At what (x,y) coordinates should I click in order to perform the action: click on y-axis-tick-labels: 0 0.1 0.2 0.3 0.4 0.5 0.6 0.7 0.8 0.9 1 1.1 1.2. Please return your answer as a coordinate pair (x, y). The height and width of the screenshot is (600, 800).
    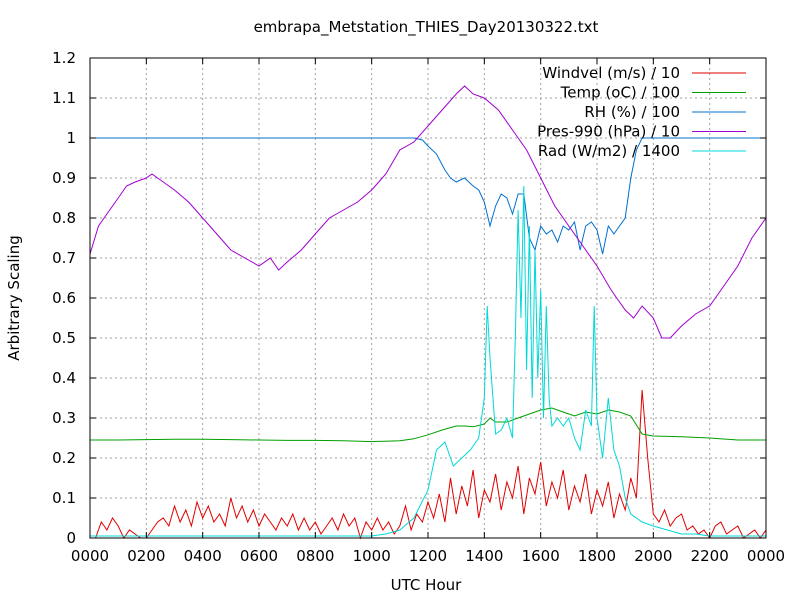
    Looking at the image, I should click on (64, 298).